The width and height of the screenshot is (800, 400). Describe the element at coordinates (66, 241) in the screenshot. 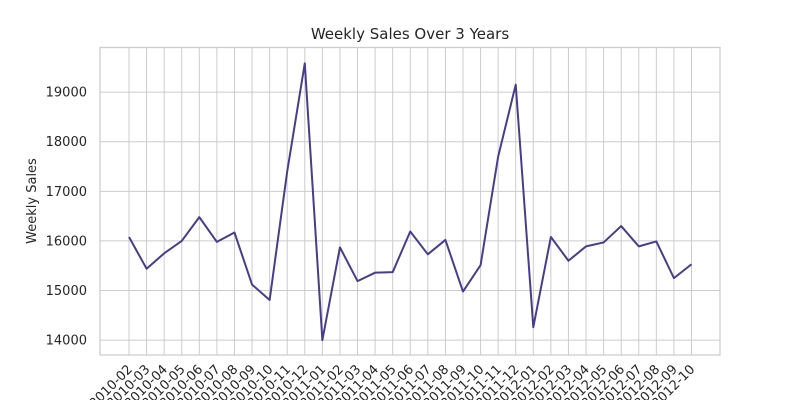

I see `y-tick-label: 16000` at that location.